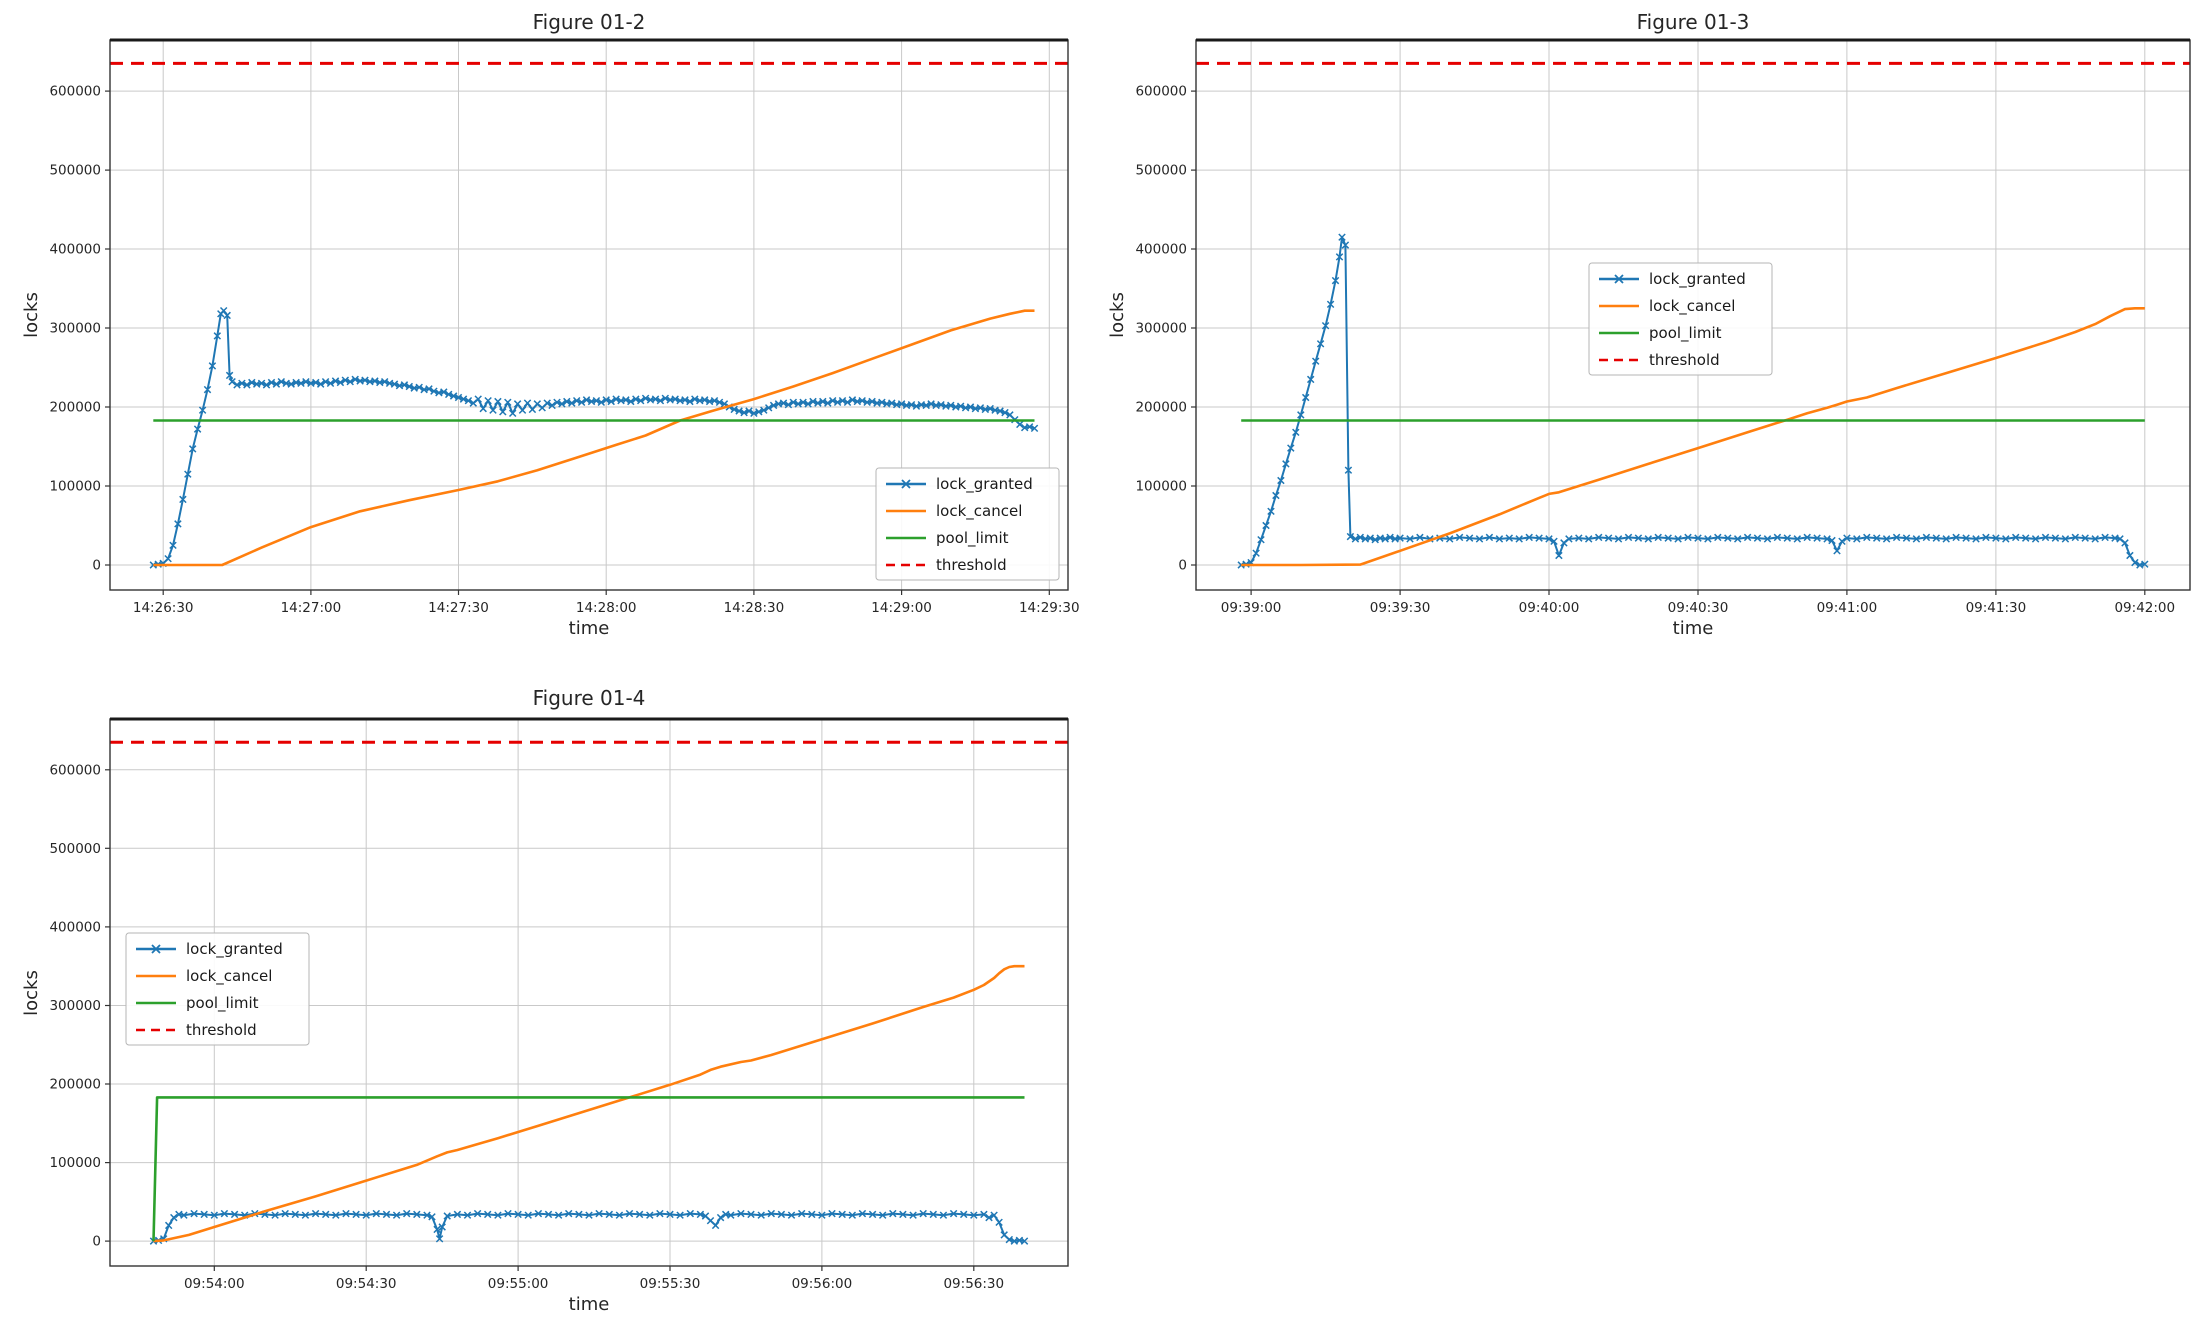 The height and width of the screenshot is (1322, 2201). I want to click on svg-text: 09:39:00, so click(1251, 608).